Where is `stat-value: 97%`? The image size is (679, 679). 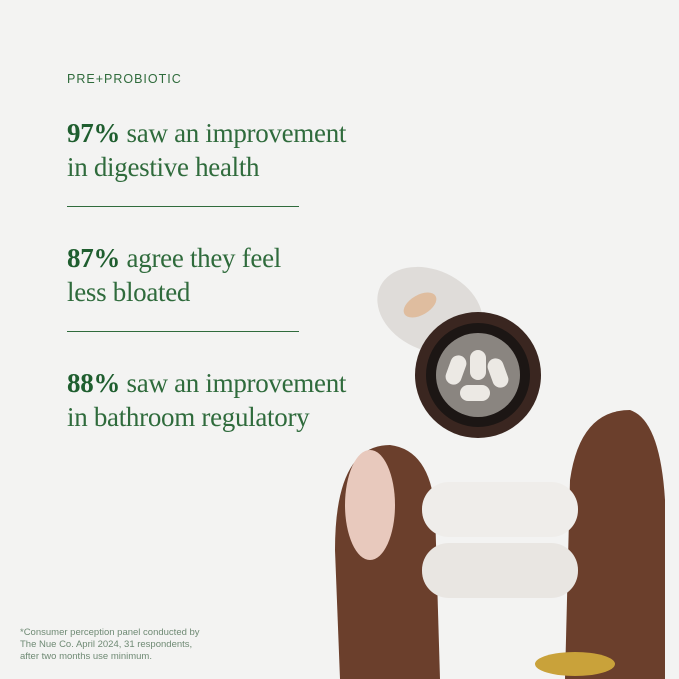 stat-value: 97% is located at coordinates (94, 133).